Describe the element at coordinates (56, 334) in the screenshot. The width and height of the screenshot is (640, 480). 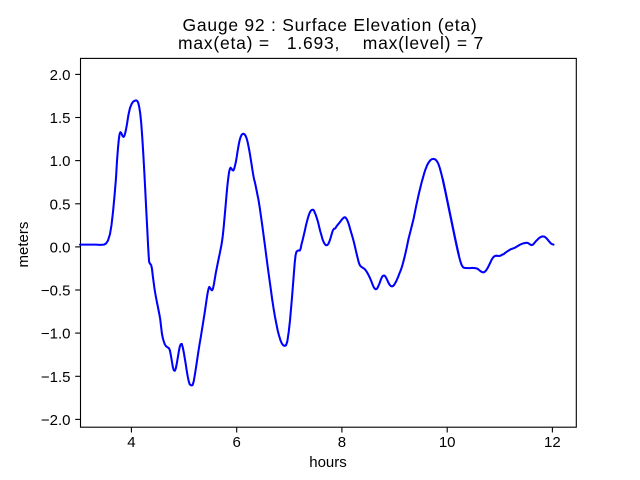
I see `svg-text: −1.0` at that location.